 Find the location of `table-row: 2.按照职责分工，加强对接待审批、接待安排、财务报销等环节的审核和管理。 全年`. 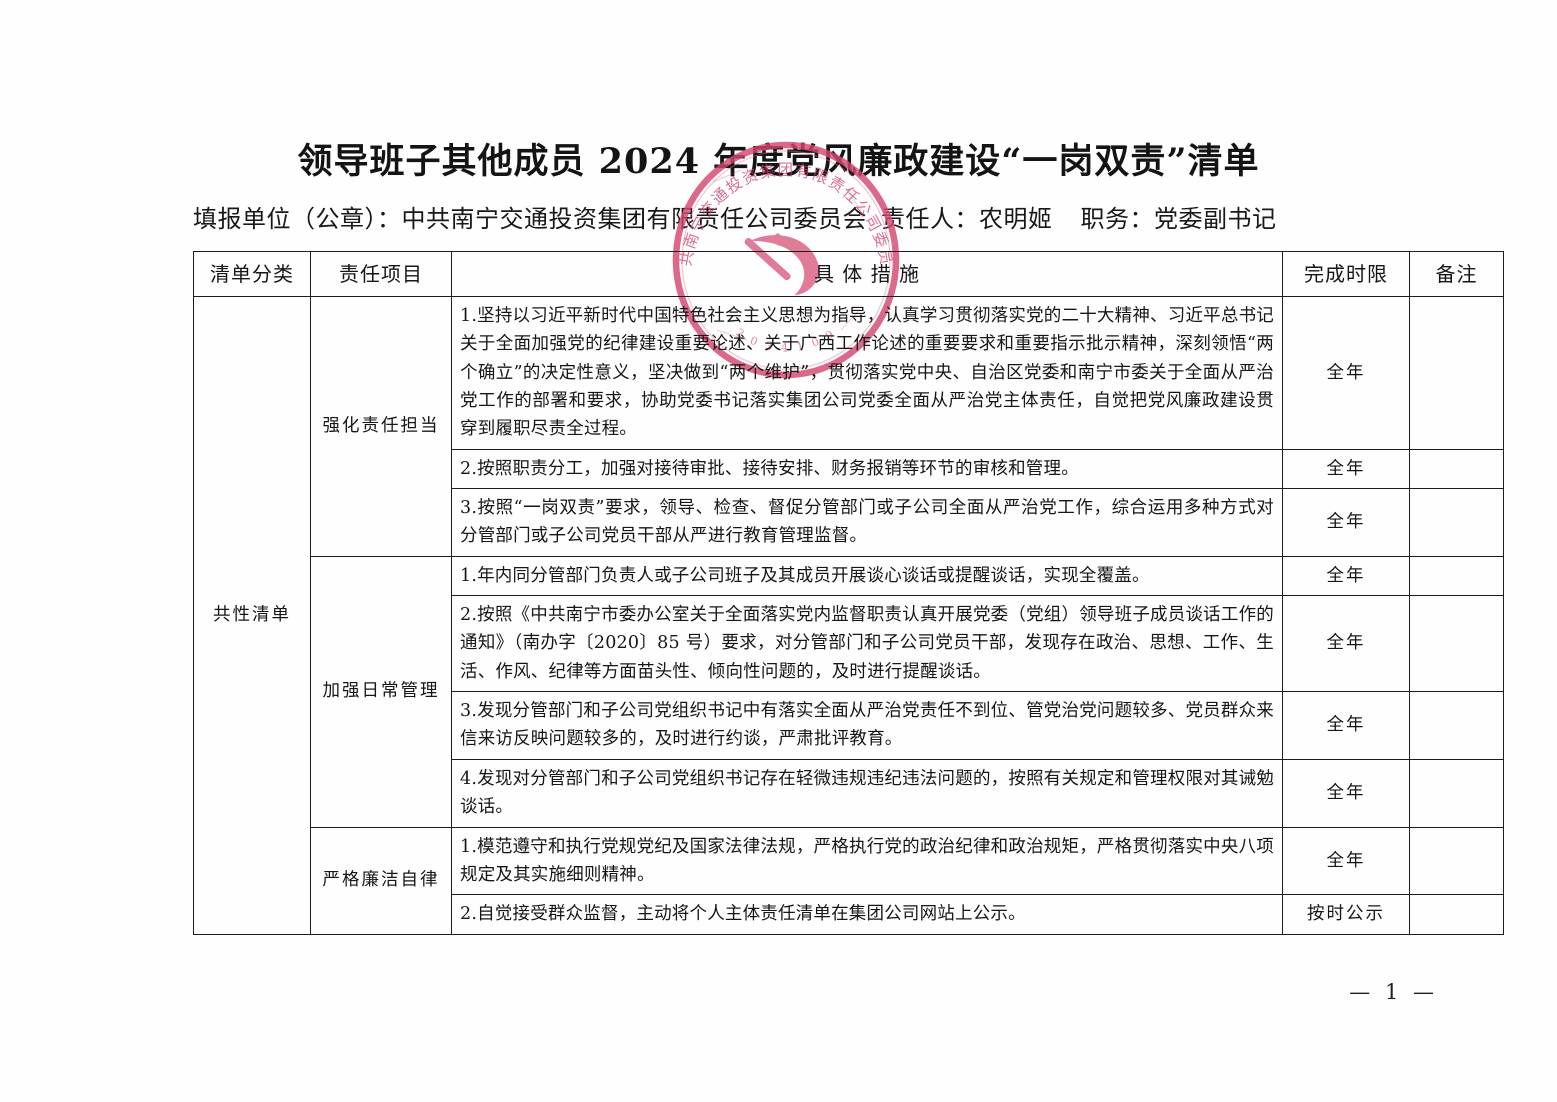

table-row: 2.按照职责分工，加强对接待审批、接待安排、财务报销等环节的审核和管理。 全年 is located at coordinates (849, 469).